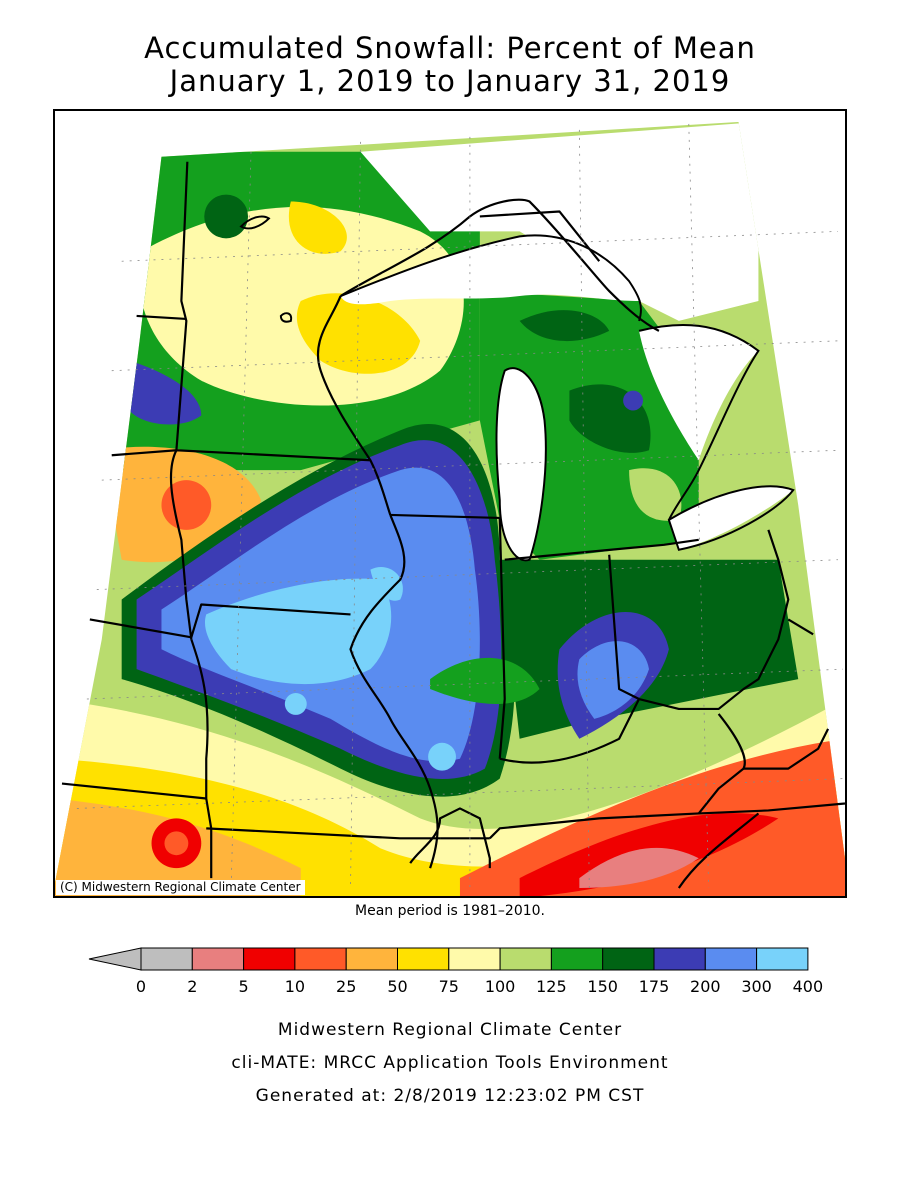  Describe the element at coordinates (756, 986) in the screenshot. I see `legend-tick-label: 300` at that location.